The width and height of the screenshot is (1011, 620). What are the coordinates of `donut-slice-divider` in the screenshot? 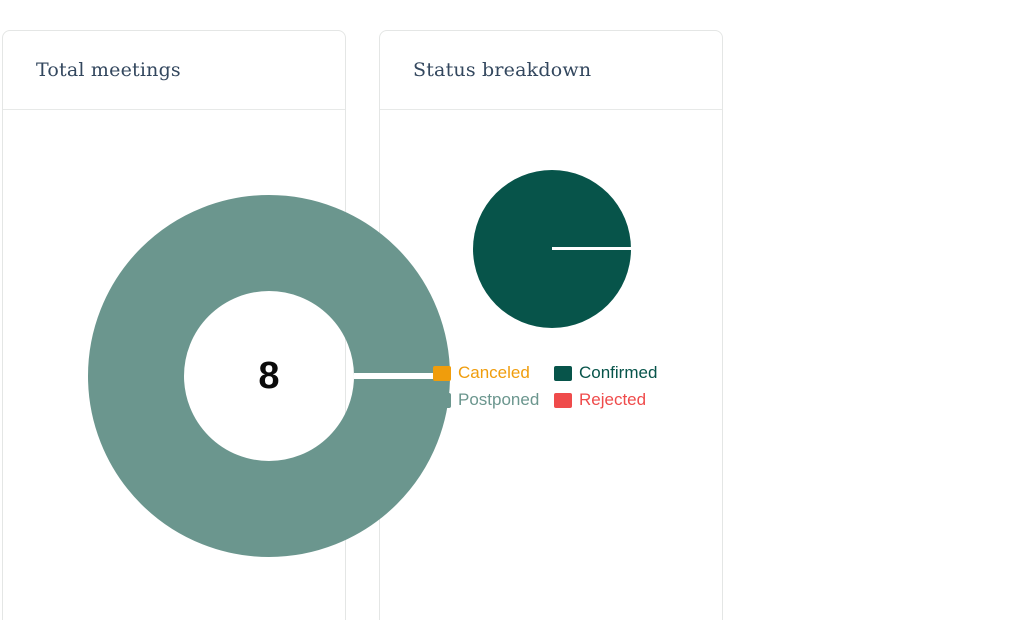 It's located at (402, 376).